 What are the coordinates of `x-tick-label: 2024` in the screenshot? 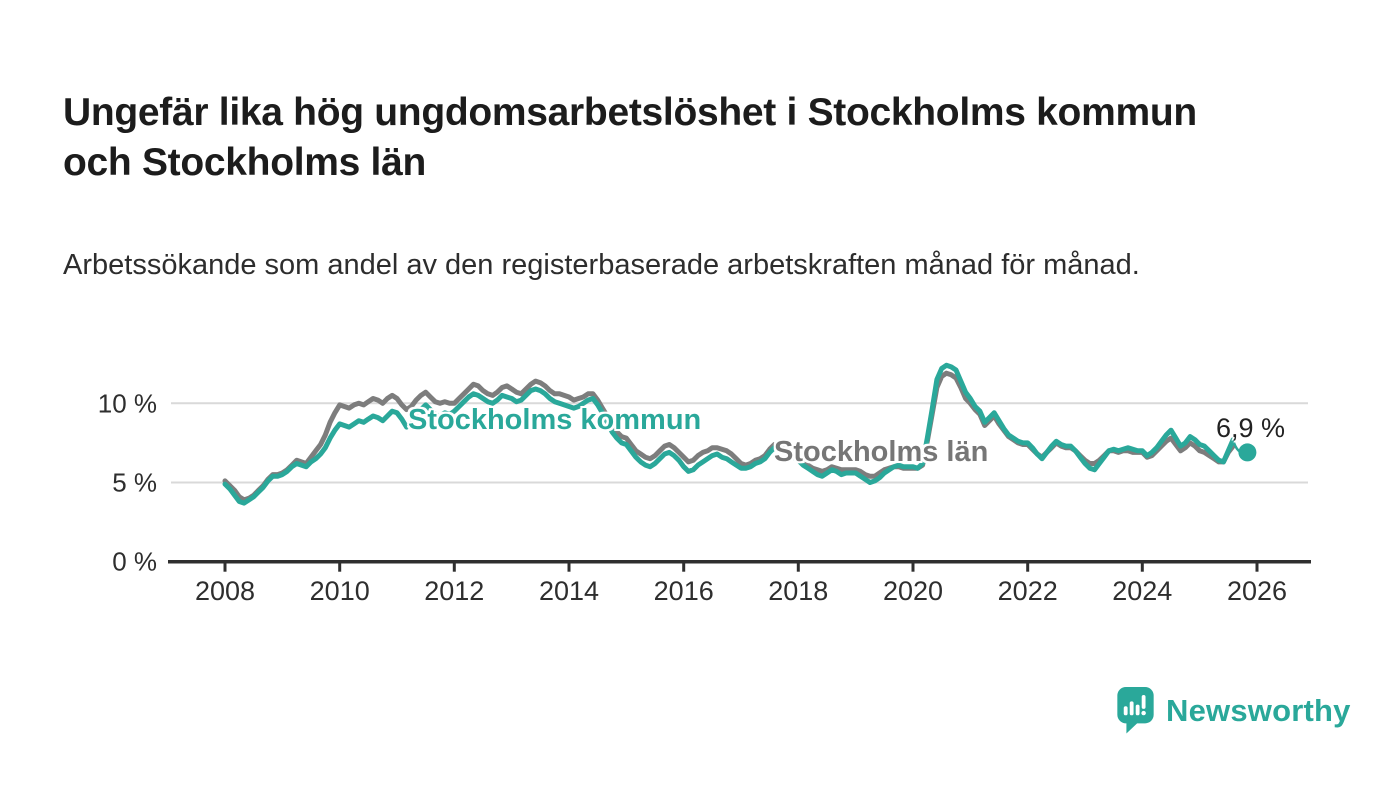 It's located at (1142, 591).